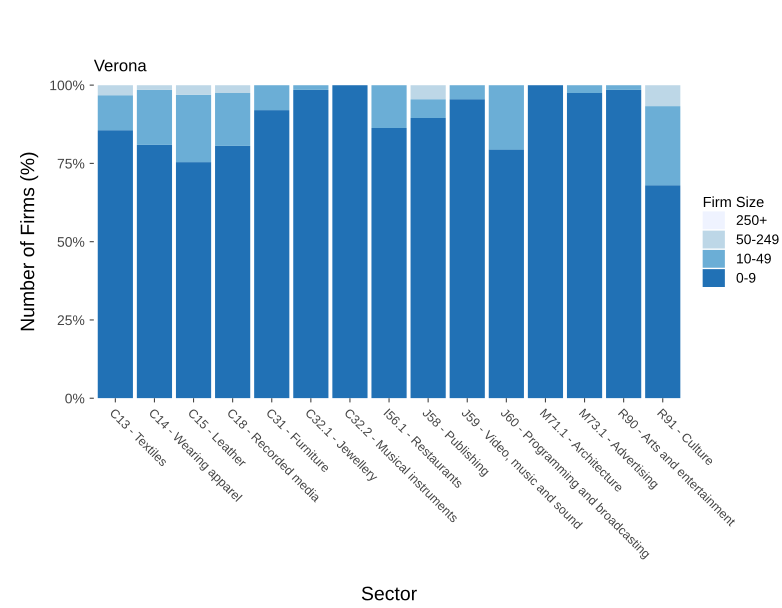 This screenshot has width=782, height=608. Describe the element at coordinates (71, 320) in the screenshot. I see `y-tick-label: 25%` at that location.